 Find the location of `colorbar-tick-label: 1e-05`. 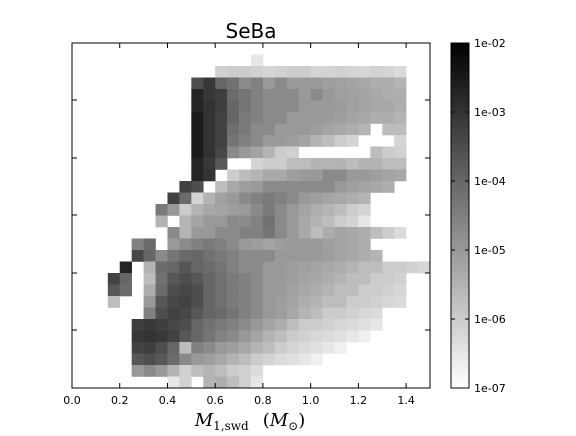

colorbar-tick-label: 1e-05 is located at coordinates (490, 250).